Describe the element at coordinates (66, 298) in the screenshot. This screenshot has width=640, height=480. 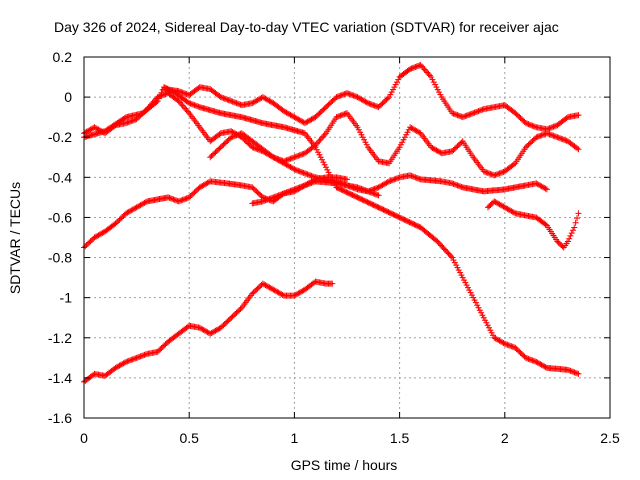
I see `y-tick-label: -1` at that location.